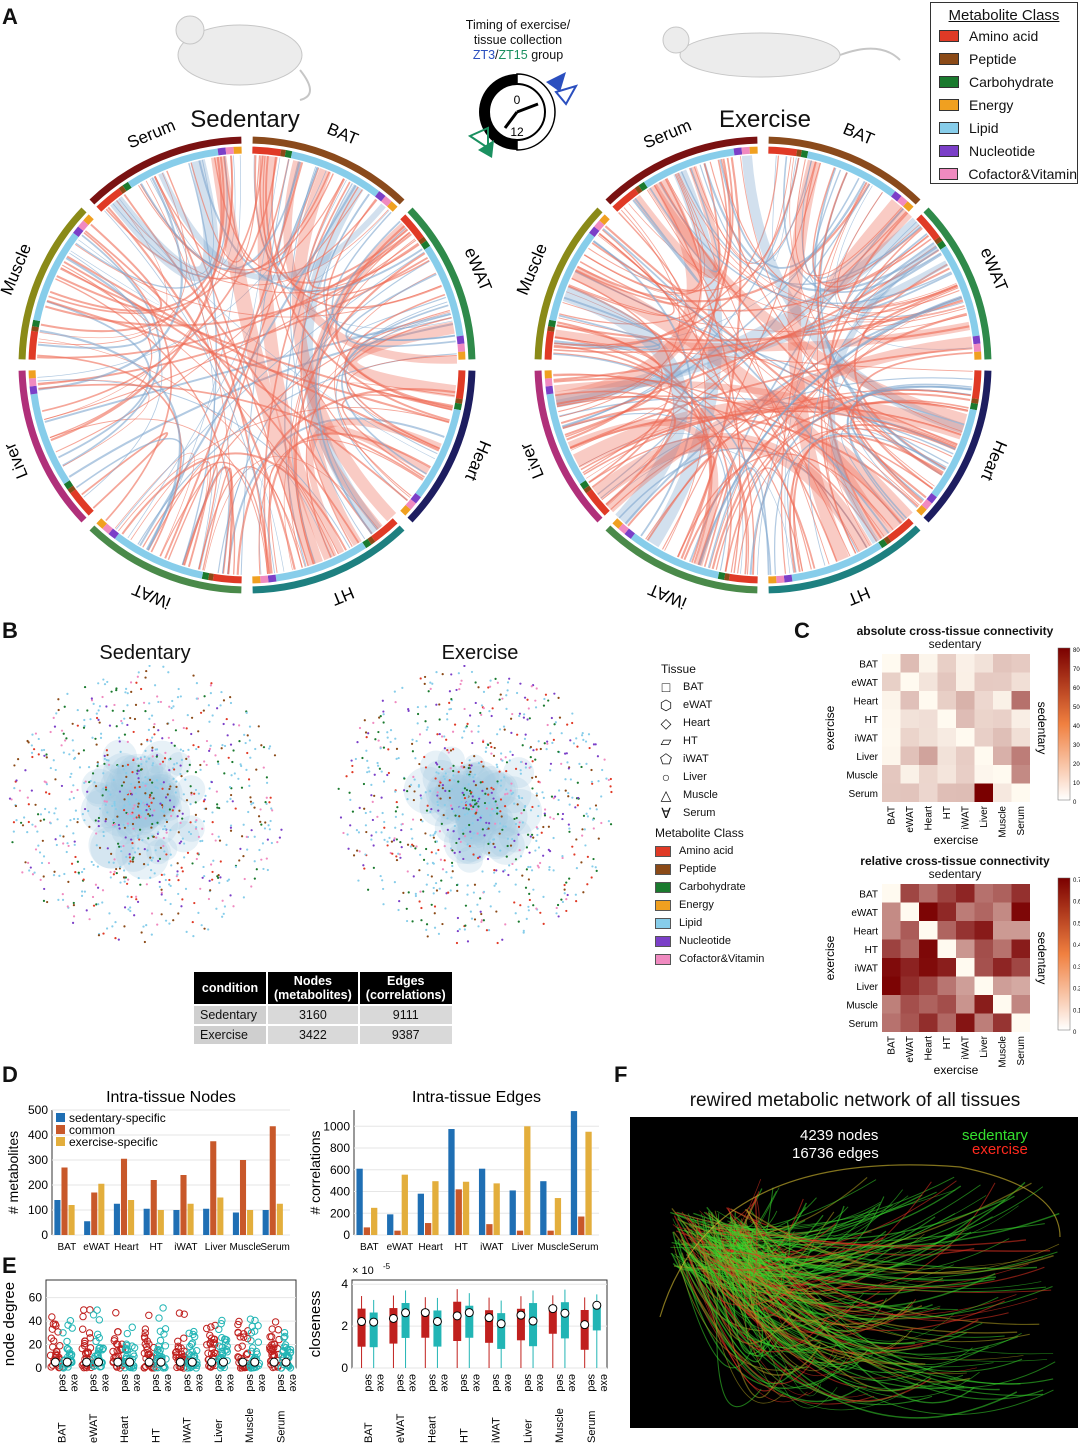 The width and height of the screenshot is (1080, 1443). Describe the element at coordinates (858, 134) in the screenshot. I see `tissue-label: BAT` at that location.